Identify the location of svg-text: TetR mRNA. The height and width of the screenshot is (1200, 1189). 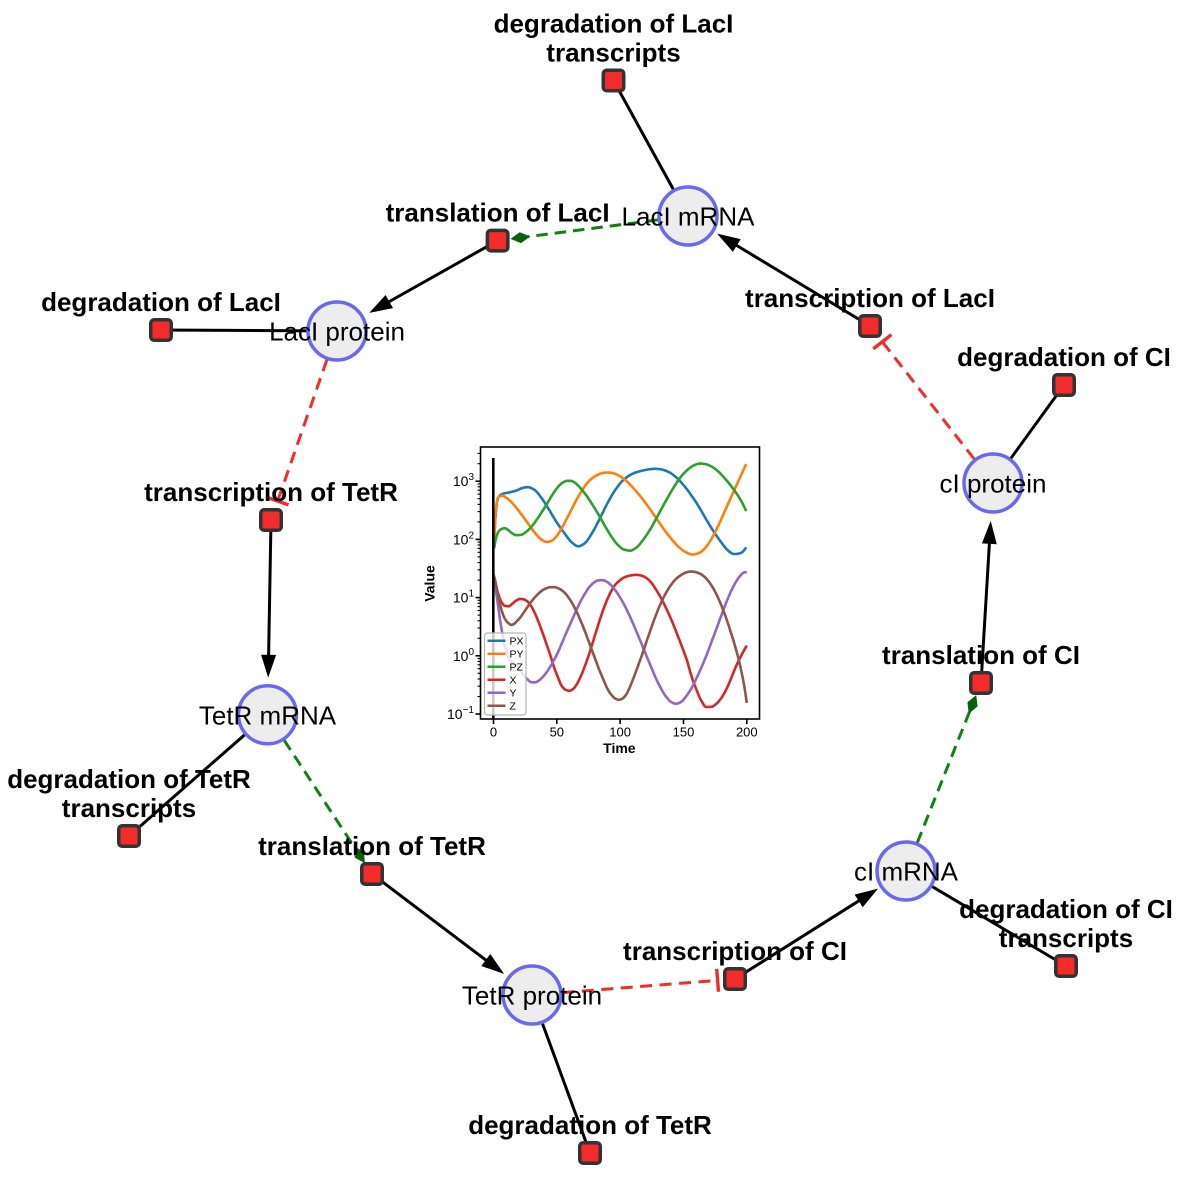
(268, 715).